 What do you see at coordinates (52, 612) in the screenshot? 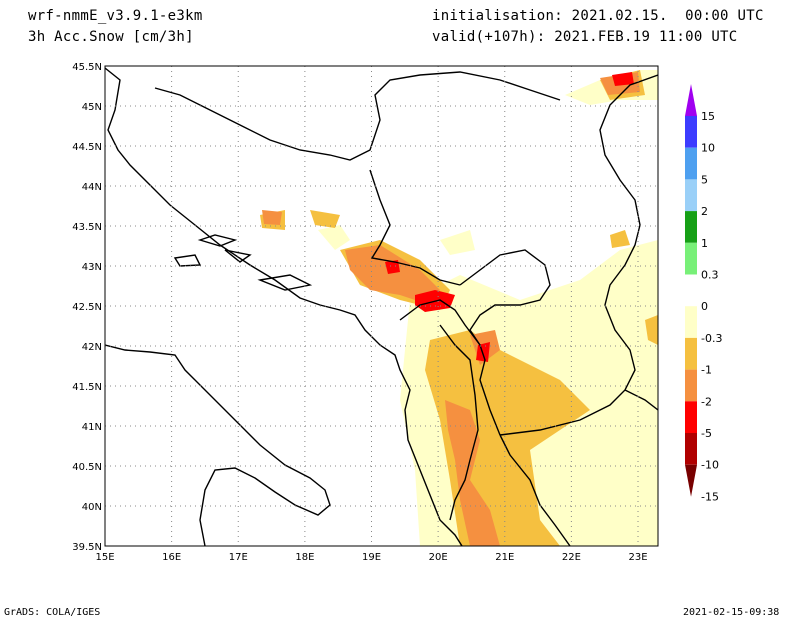
I see `footer-credit: GrADS: COLA/IGES` at bounding box center [52, 612].